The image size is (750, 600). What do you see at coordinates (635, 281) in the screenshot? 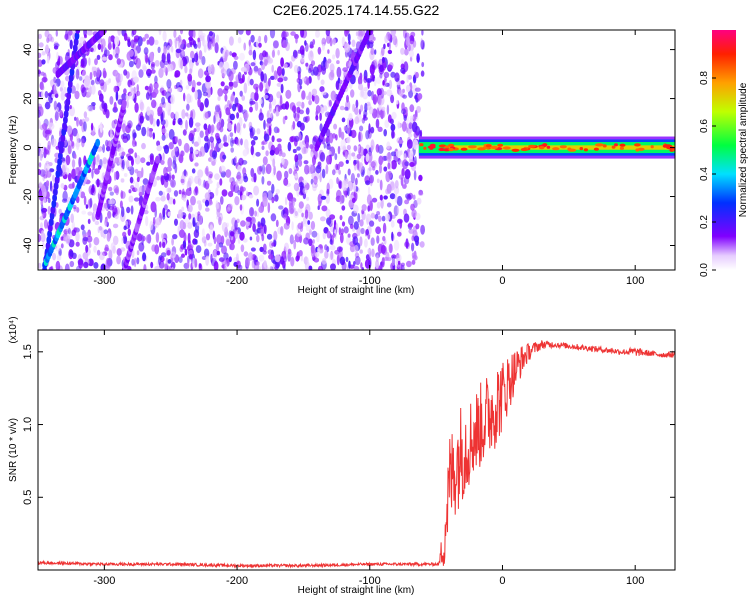
I see `x-tick-label: 100` at bounding box center [635, 281].